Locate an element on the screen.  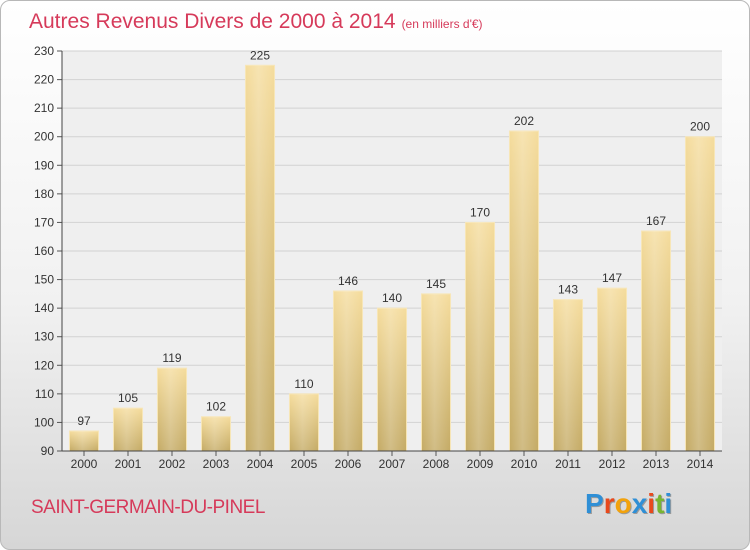
y-tick-label: 90 is located at coordinates (48, 451).